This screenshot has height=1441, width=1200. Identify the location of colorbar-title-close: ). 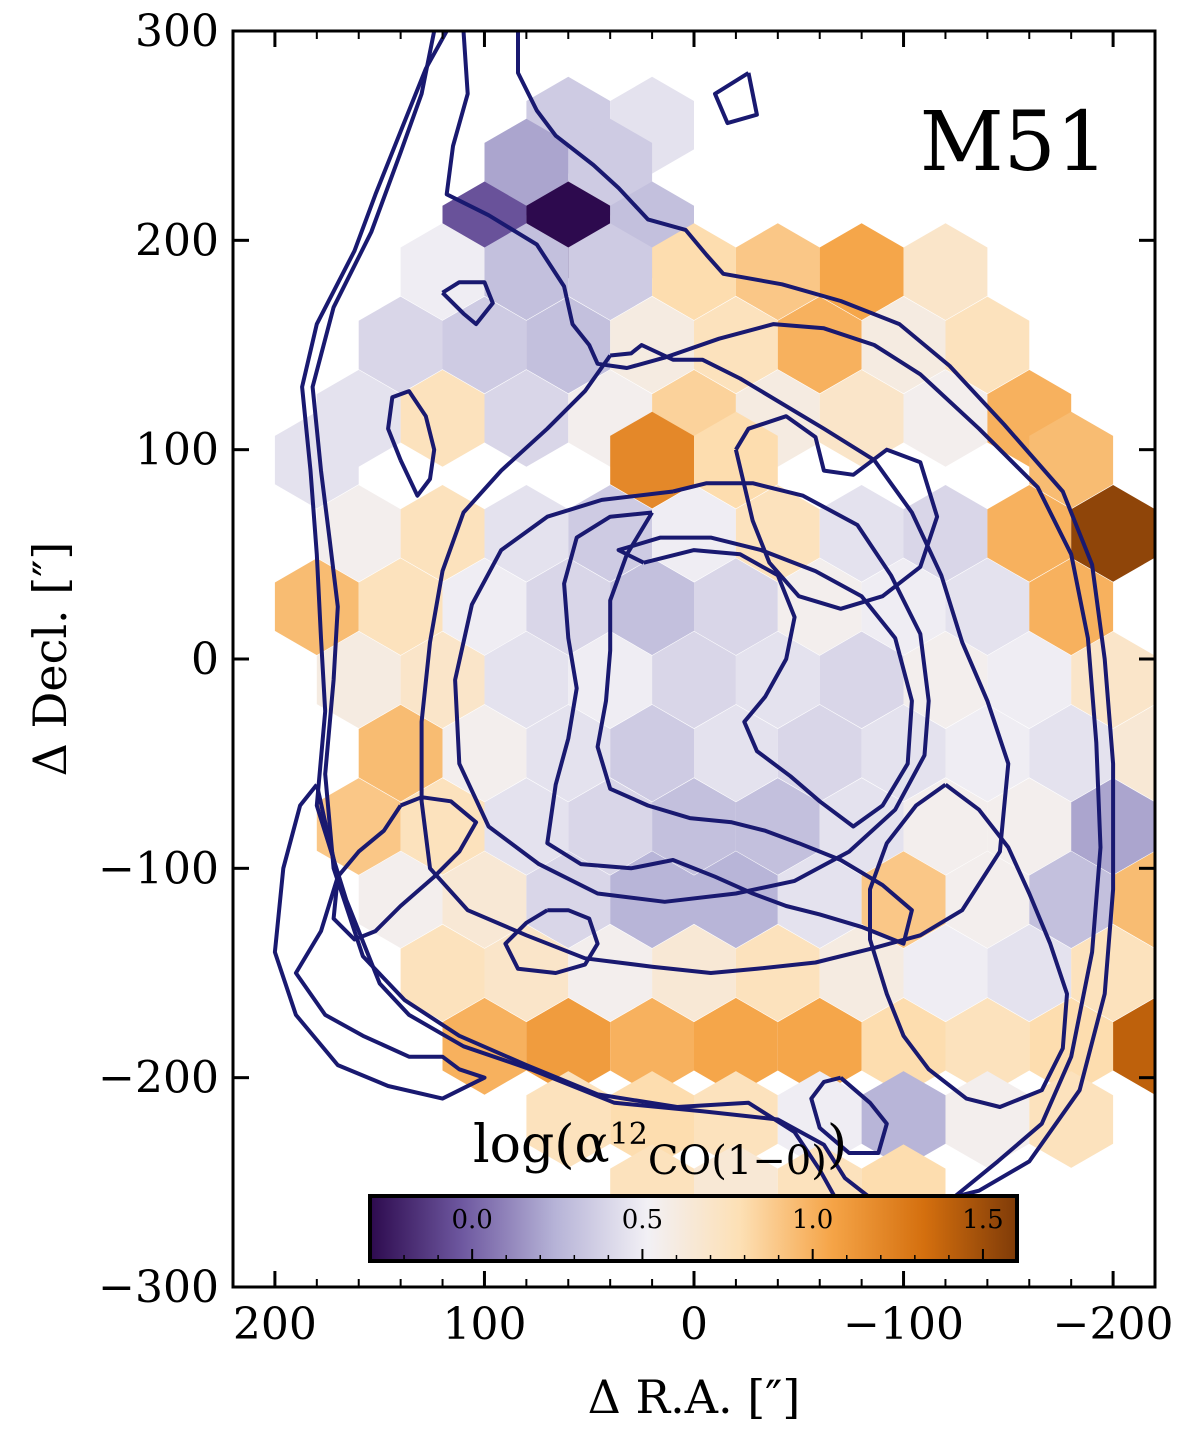
(837, 1145).